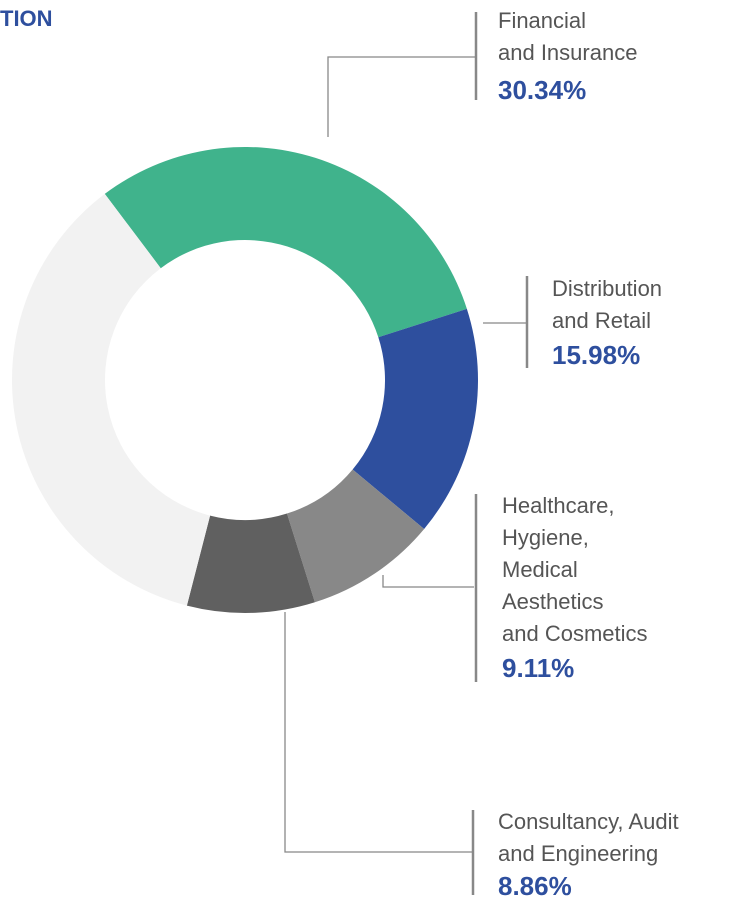 Image resolution: width=731 pixels, height=902 pixels. I want to click on value-label: 15.98%, so click(596, 355).